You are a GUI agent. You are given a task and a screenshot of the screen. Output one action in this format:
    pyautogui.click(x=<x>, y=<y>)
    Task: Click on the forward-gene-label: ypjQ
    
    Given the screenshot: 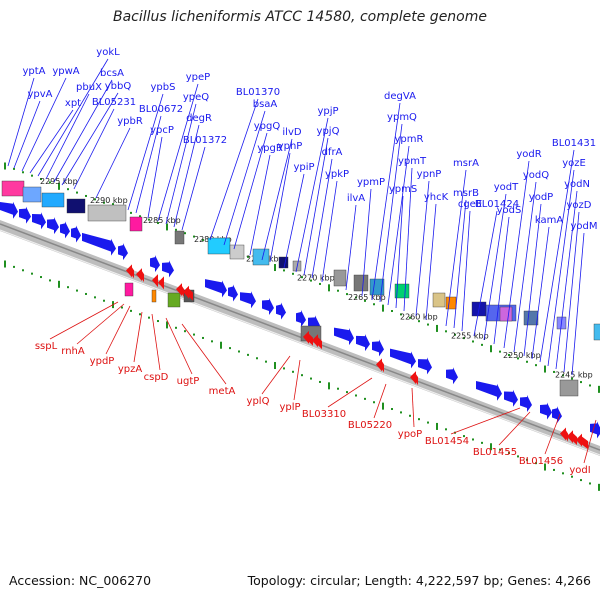 What is the action you would take?
    pyautogui.click(x=328, y=131)
    